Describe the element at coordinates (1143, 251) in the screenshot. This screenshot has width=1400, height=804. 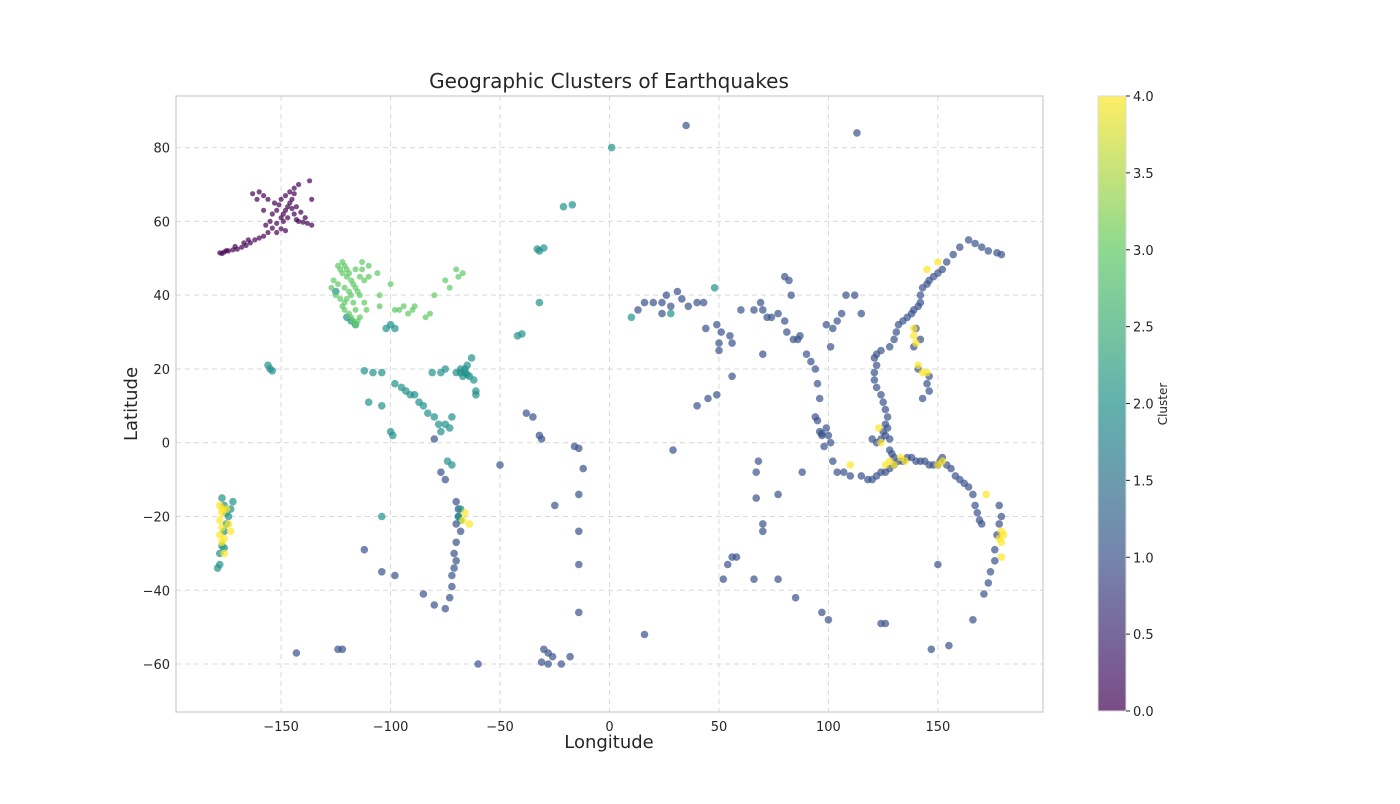
I see `colorbar-tick-label: 3.0` at that location.